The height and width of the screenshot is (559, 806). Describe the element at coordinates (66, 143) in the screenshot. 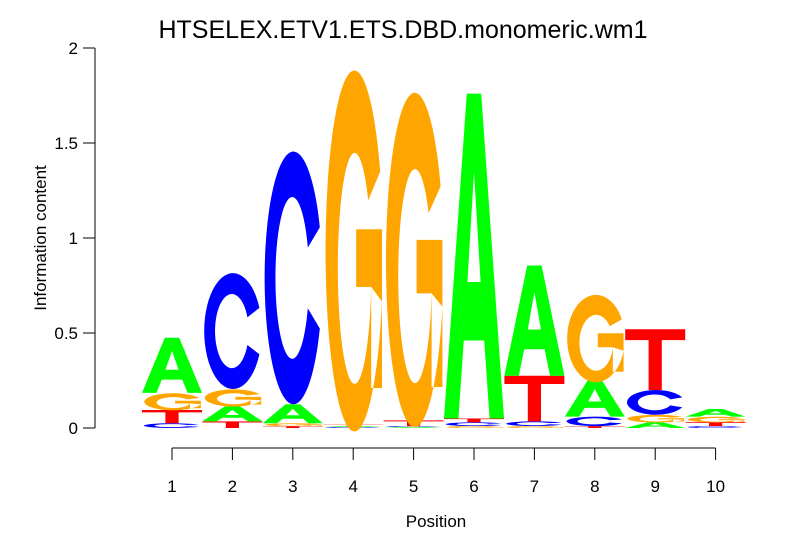

I see `y-tick-label: 1.5` at that location.